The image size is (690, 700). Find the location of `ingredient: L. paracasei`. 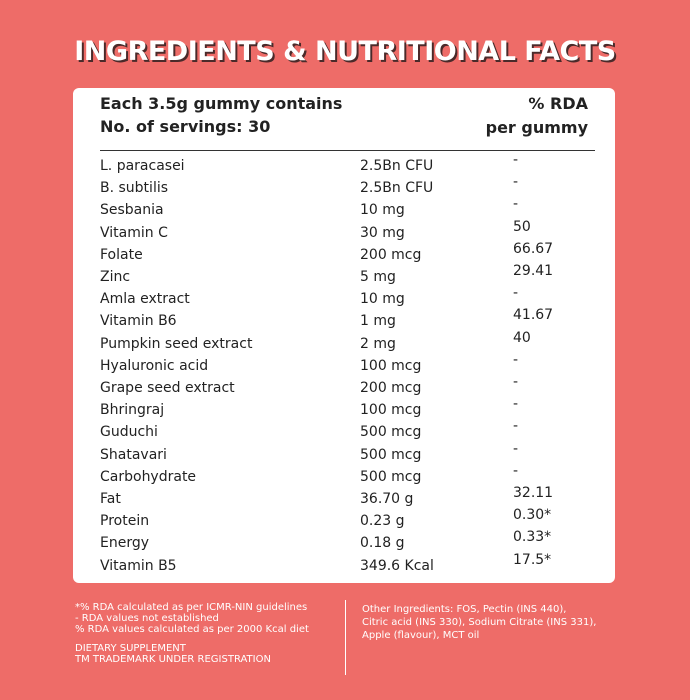

ingredient: L. paracasei is located at coordinates (142, 166).